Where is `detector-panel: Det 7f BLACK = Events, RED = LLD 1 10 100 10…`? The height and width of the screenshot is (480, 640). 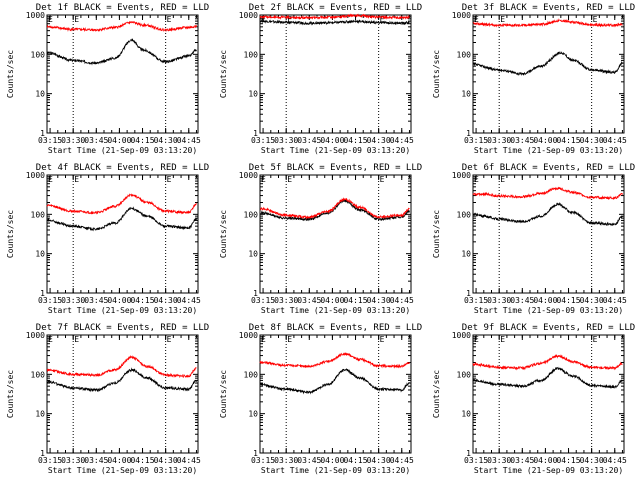 detector-panel: Det 7f BLACK = Events, RED = LLD 1 10 100 10… is located at coordinates (106, 400).